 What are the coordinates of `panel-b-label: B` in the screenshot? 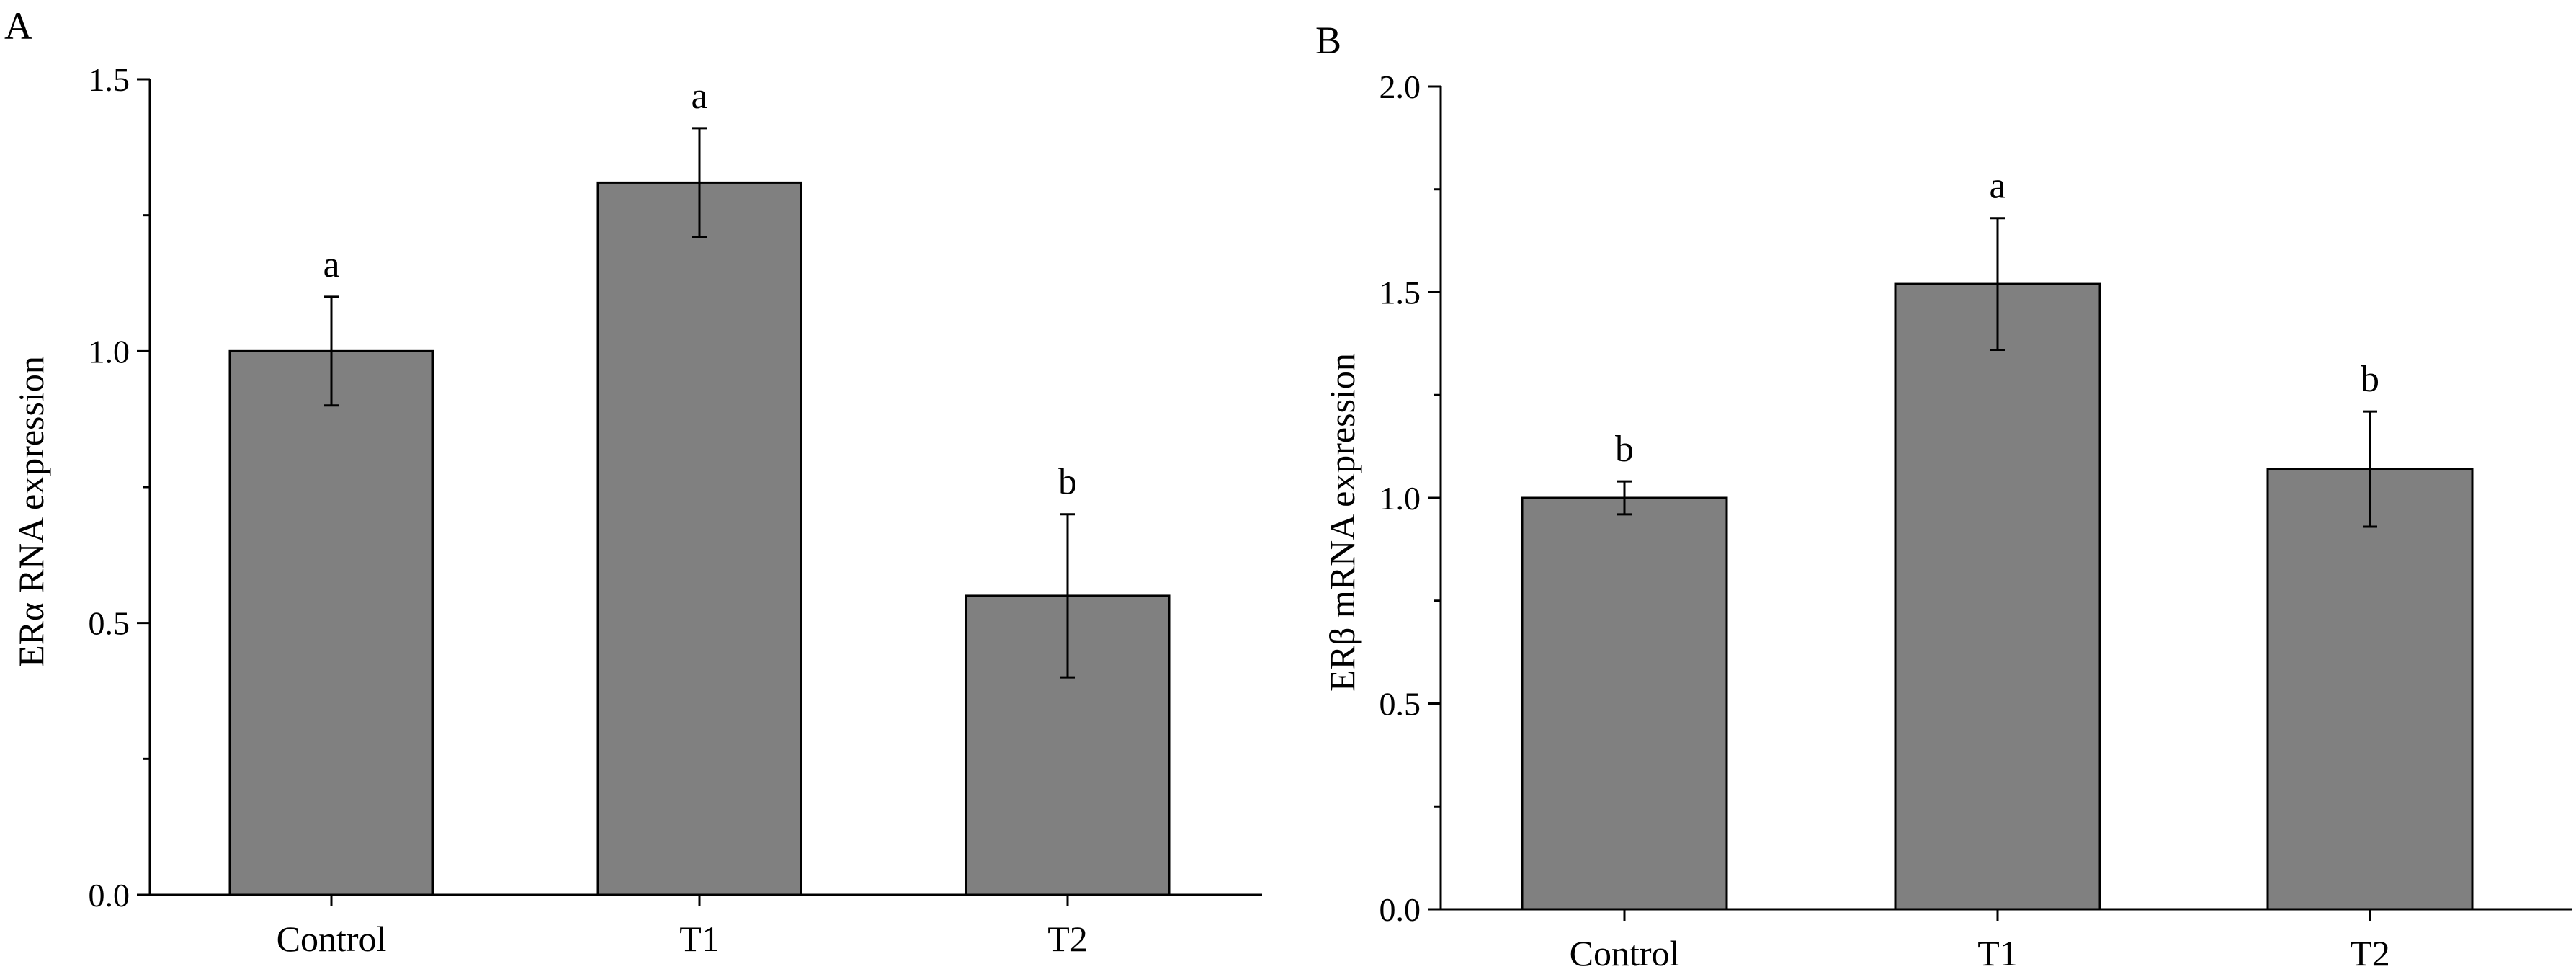 It's located at (1328, 40).